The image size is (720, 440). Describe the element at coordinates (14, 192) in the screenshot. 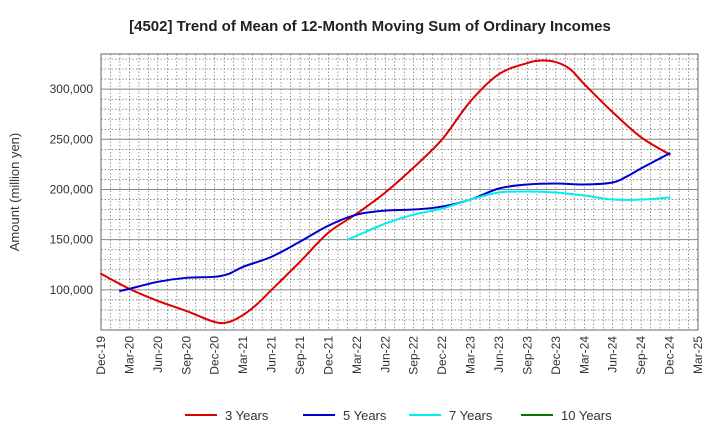

I see `y-axis-label: Amount (million yen)` at that location.